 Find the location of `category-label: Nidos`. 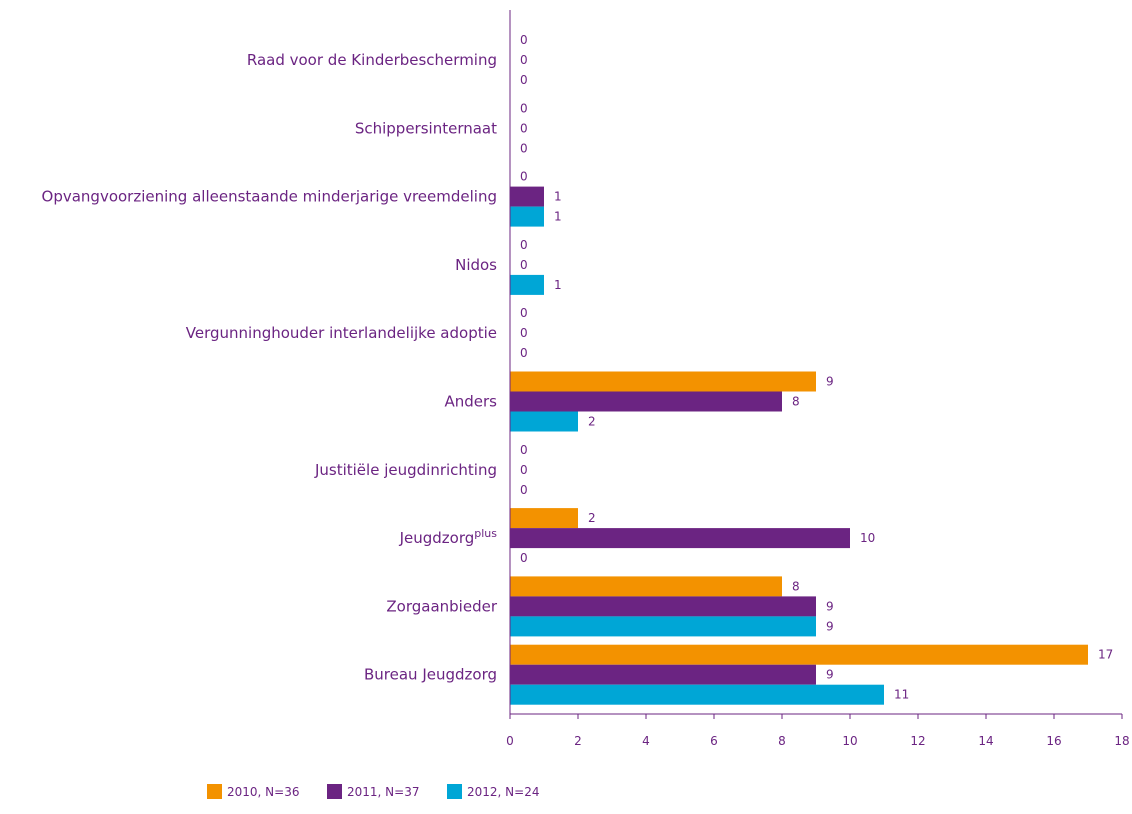

category-label: Nidos is located at coordinates (476, 265).